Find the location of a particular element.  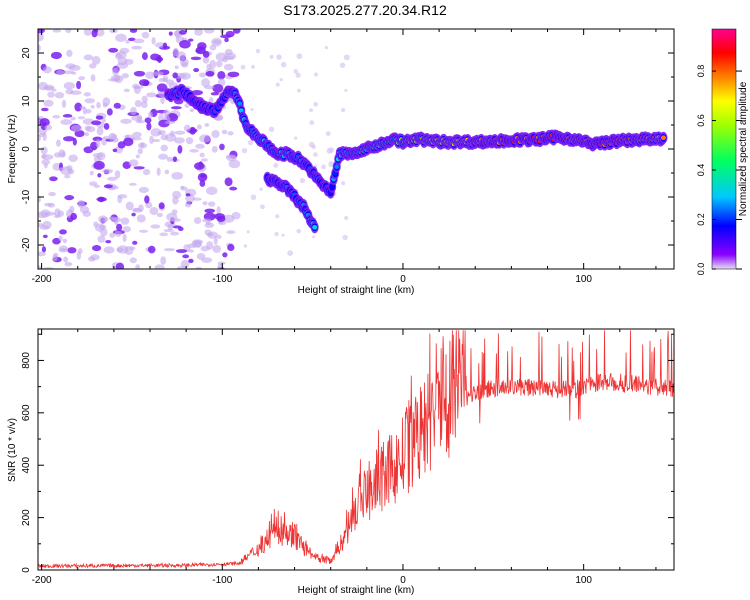

ridge-mark is located at coordinates (663, 138).